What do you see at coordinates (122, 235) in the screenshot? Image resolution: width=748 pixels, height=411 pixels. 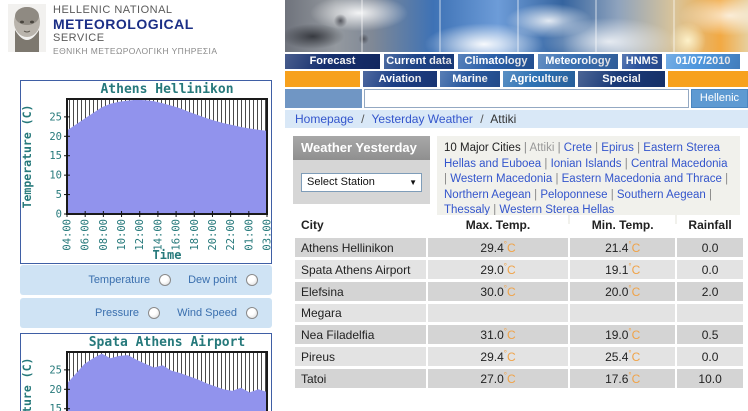 I see `svg-text: 10:00` at bounding box center [122, 235].